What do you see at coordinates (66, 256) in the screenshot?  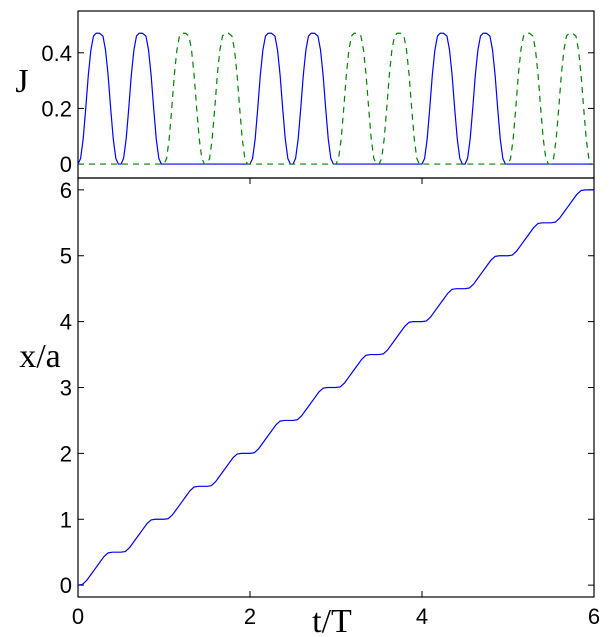 I see `displacement-y-tick-label: 5` at bounding box center [66, 256].